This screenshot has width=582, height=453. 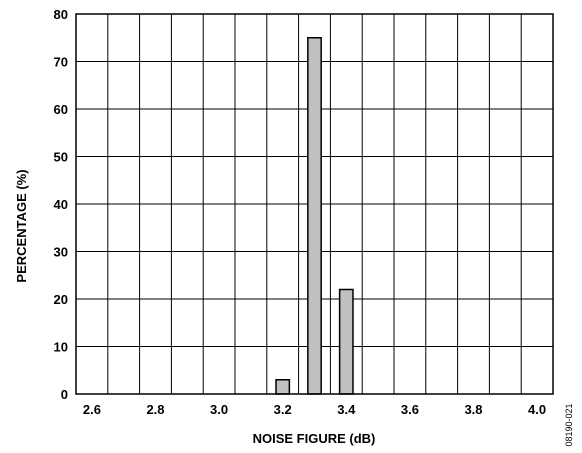 What do you see at coordinates (21, 225) in the screenshot?
I see `y-axis-title: PERCENTAGE (%)` at bounding box center [21, 225].